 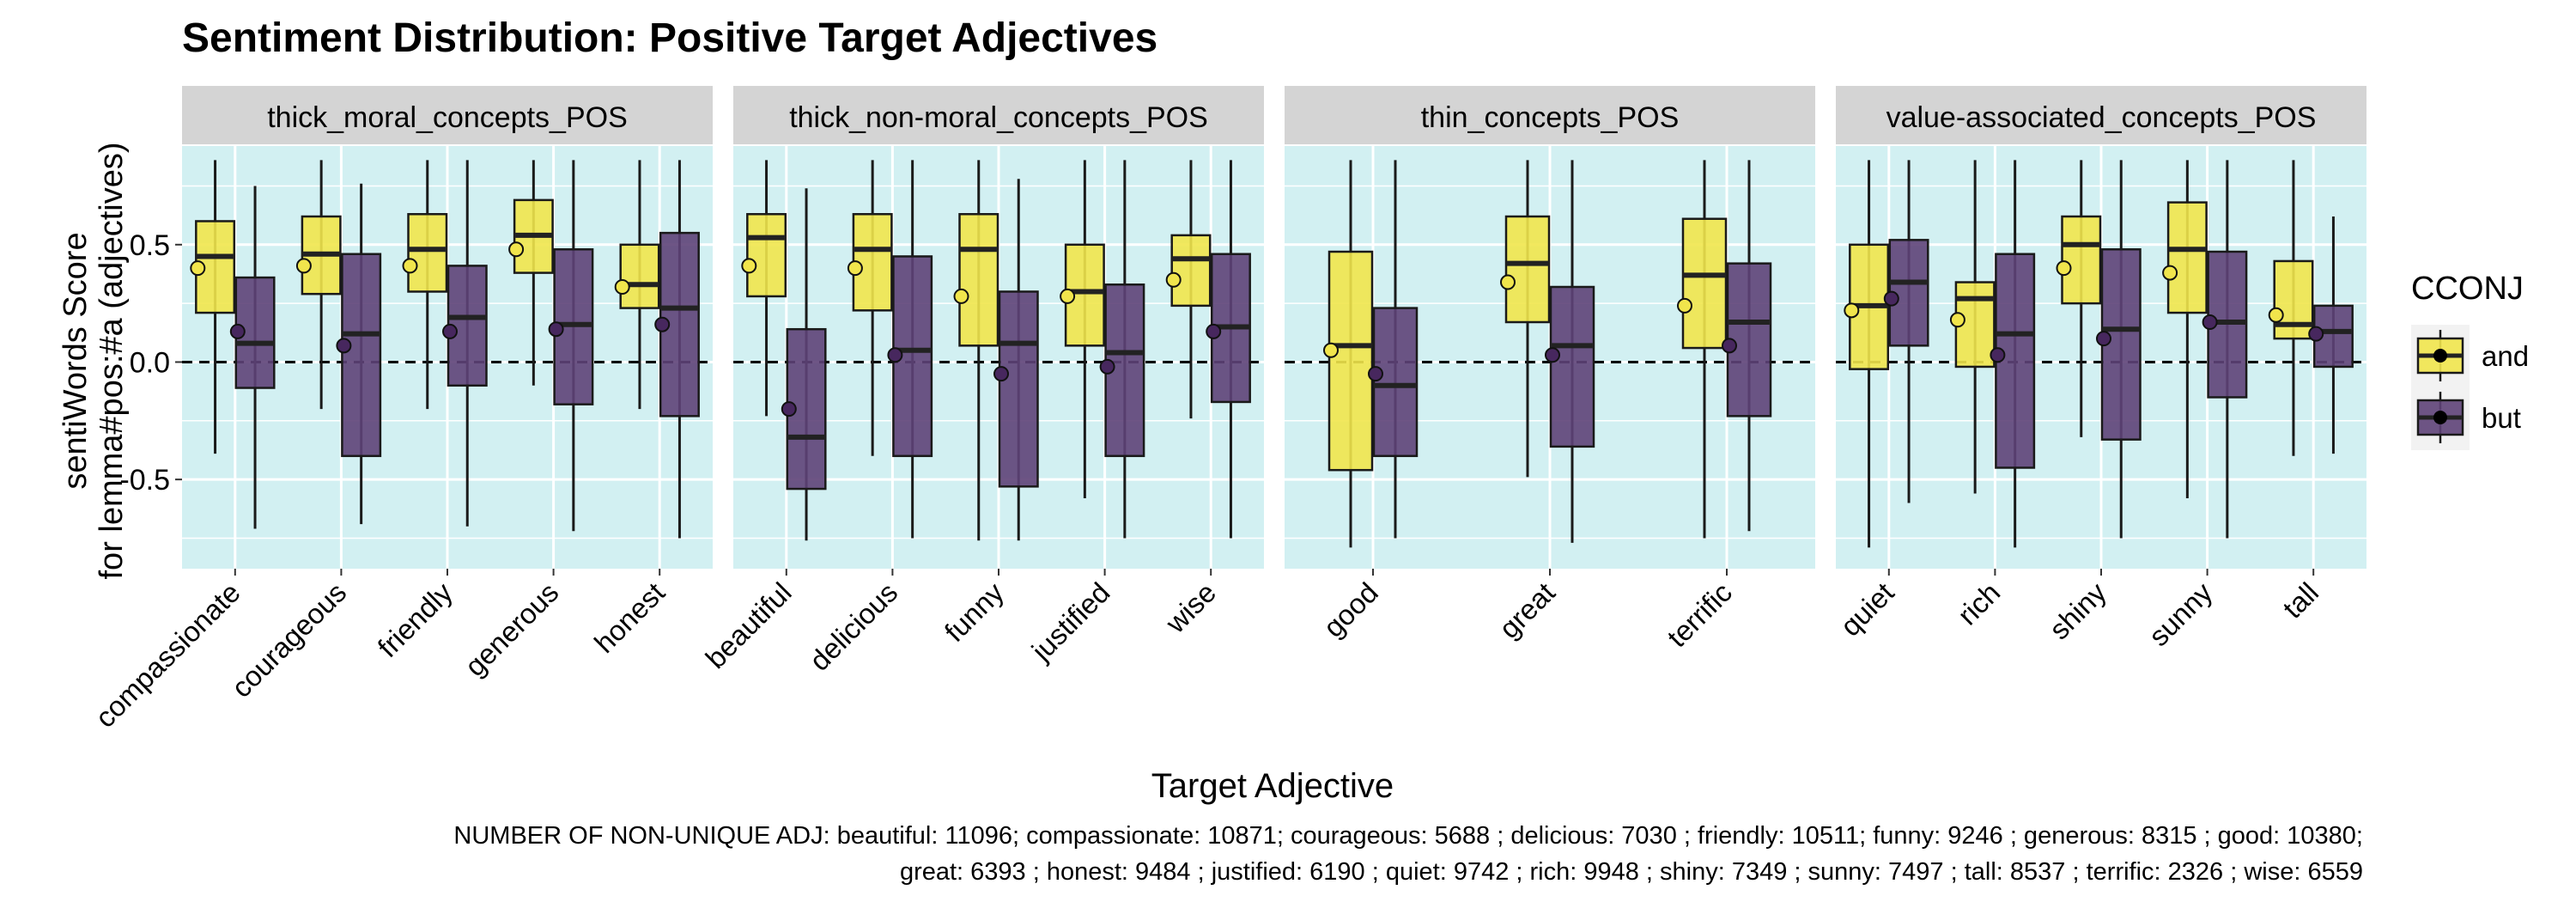 What do you see at coordinates (1550, 117) in the screenshot?
I see `facet-strip-label: thin_concepts_POS` at bounding box center [1550, 117].